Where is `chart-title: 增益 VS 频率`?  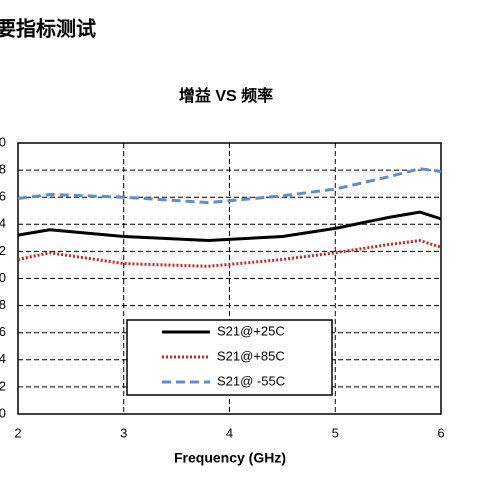
chart-title: 增益 VS 频率 is located at coordinates (226, 95).